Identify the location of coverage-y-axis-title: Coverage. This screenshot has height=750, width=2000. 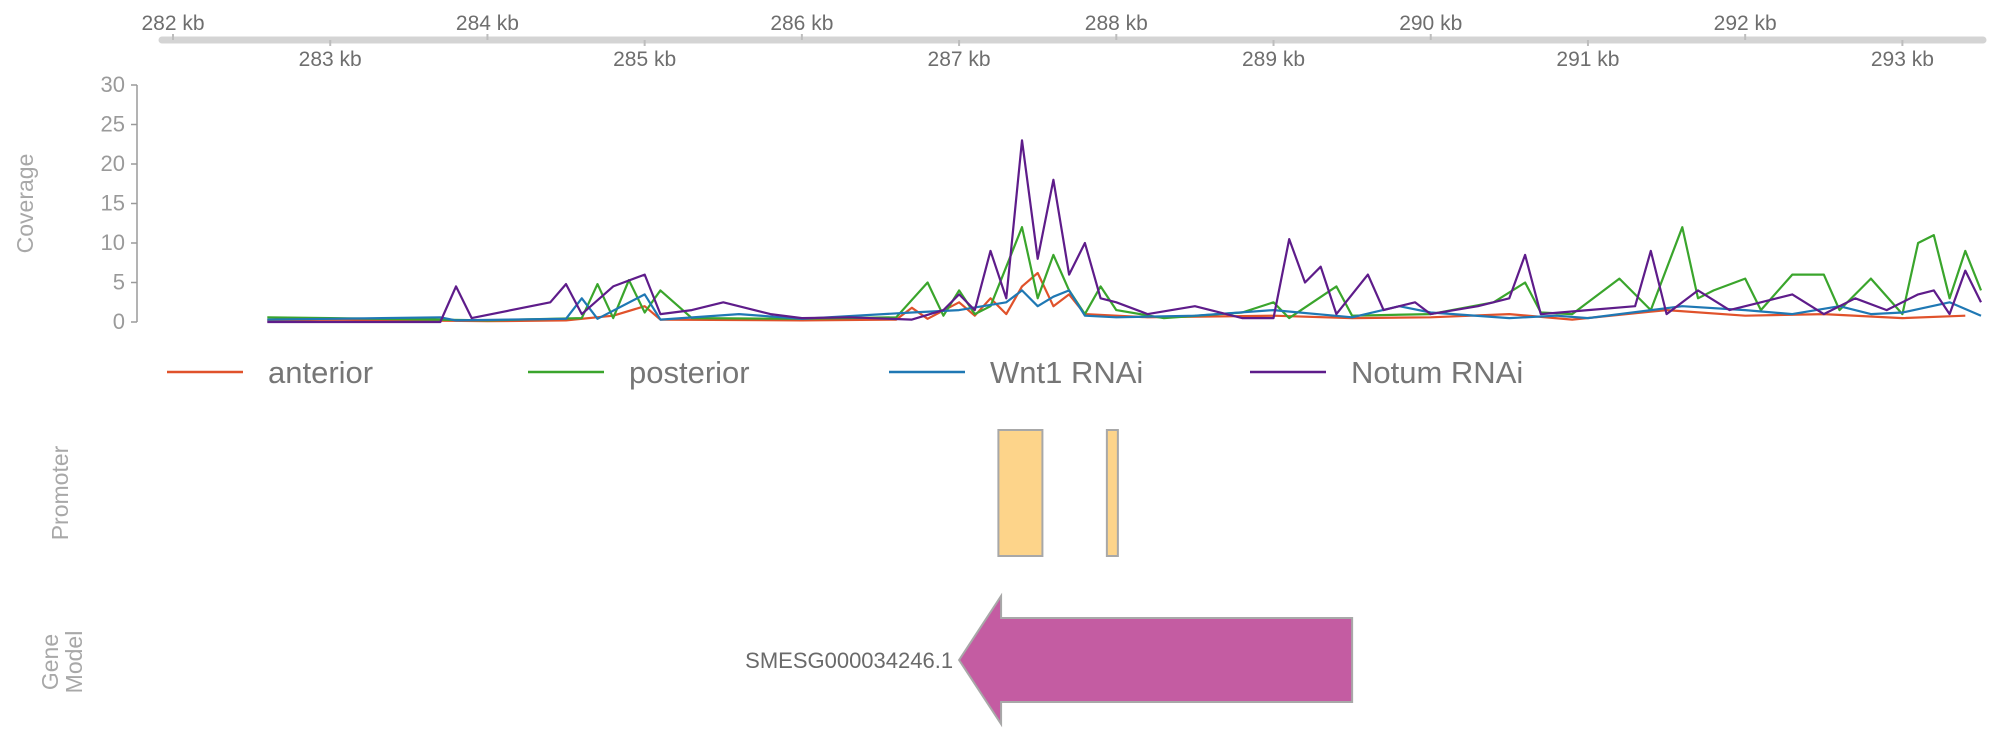
(25, 204).